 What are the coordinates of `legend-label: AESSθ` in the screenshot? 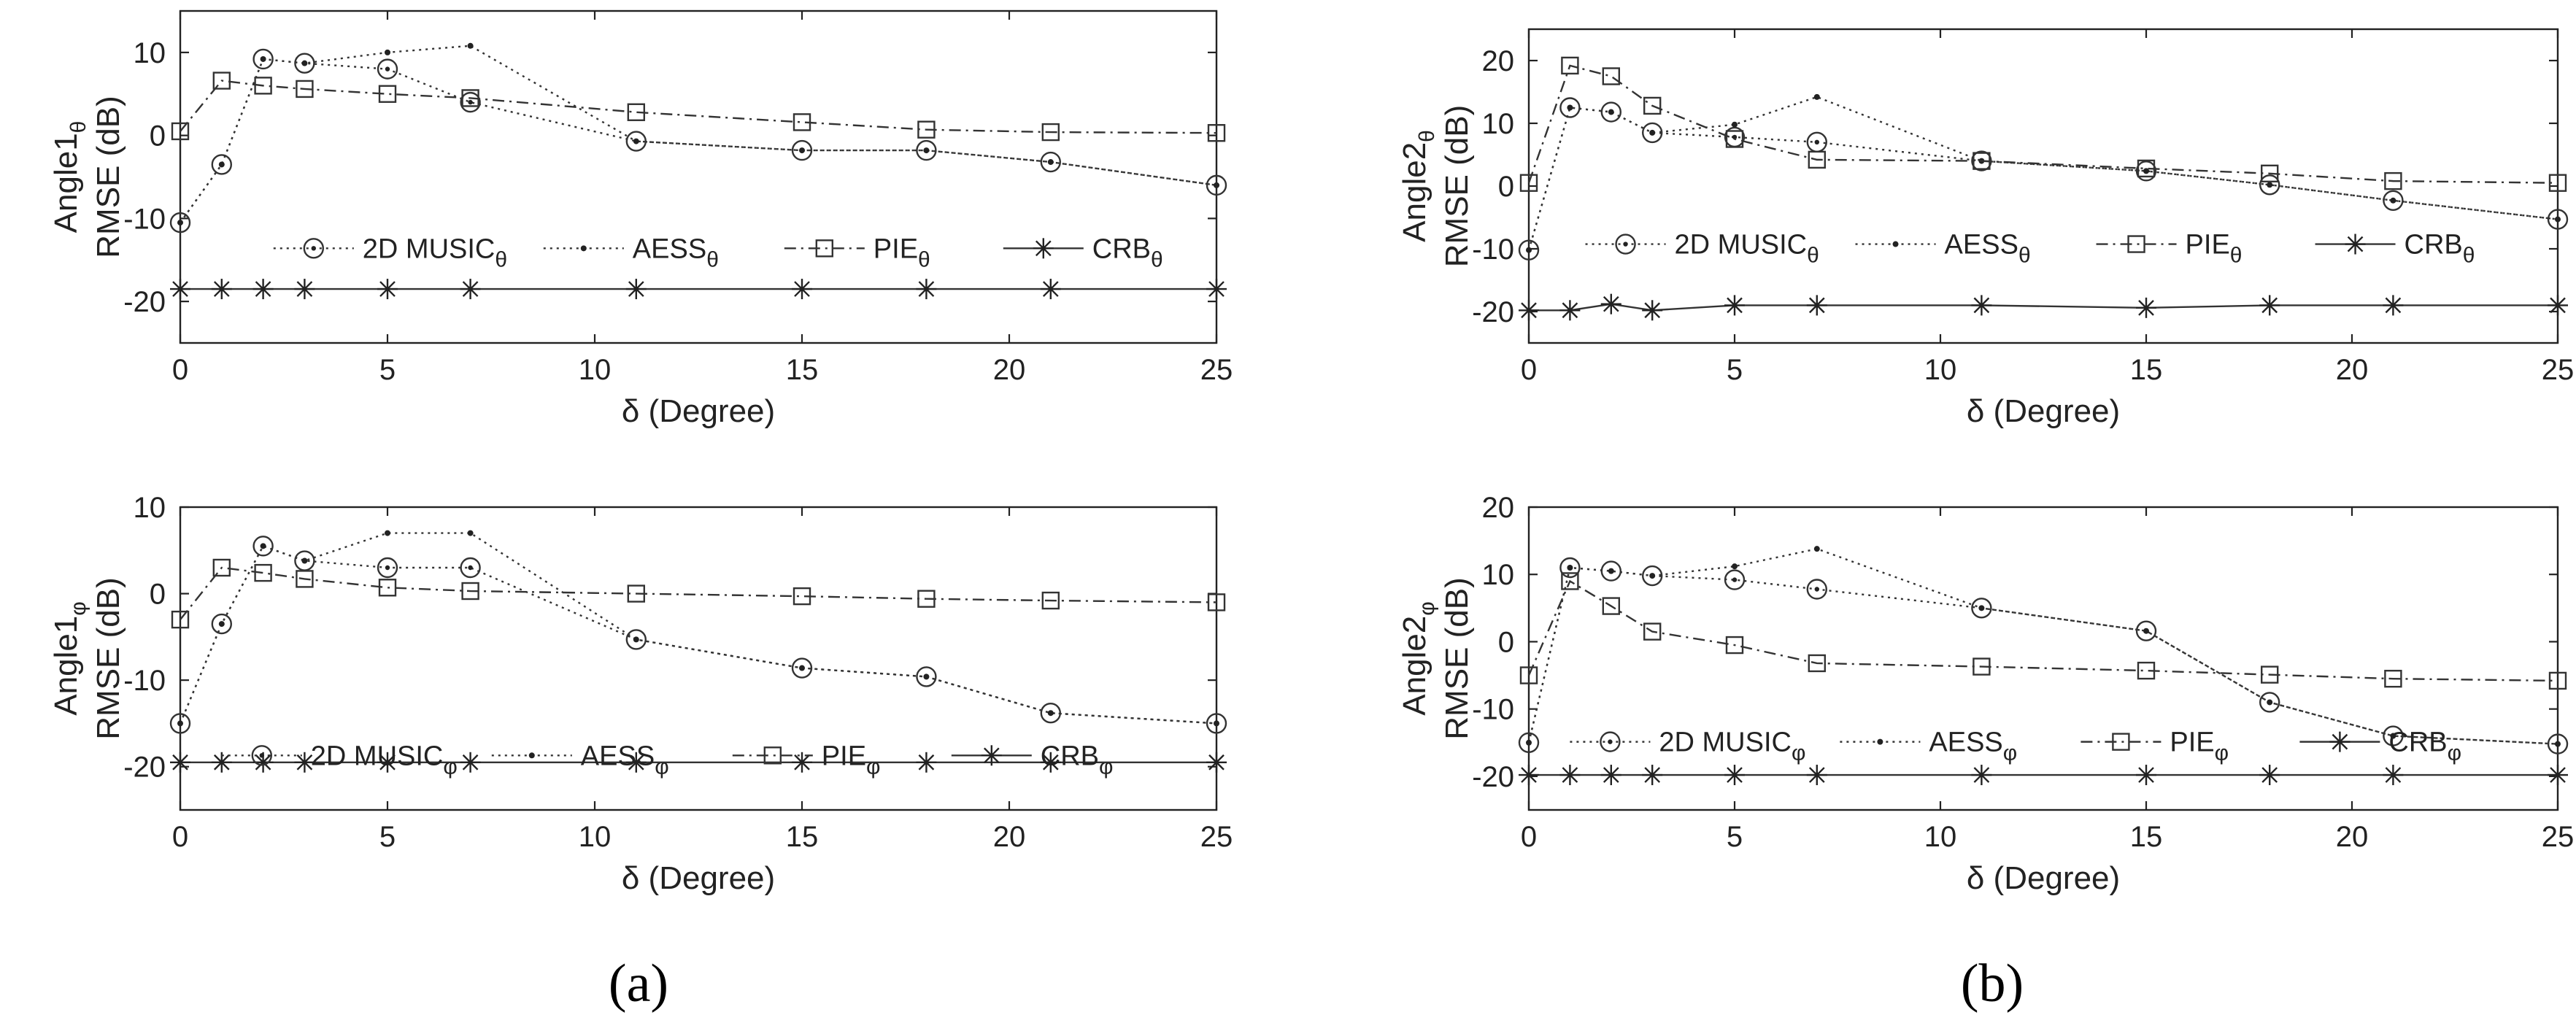 It's located at (676, 252).